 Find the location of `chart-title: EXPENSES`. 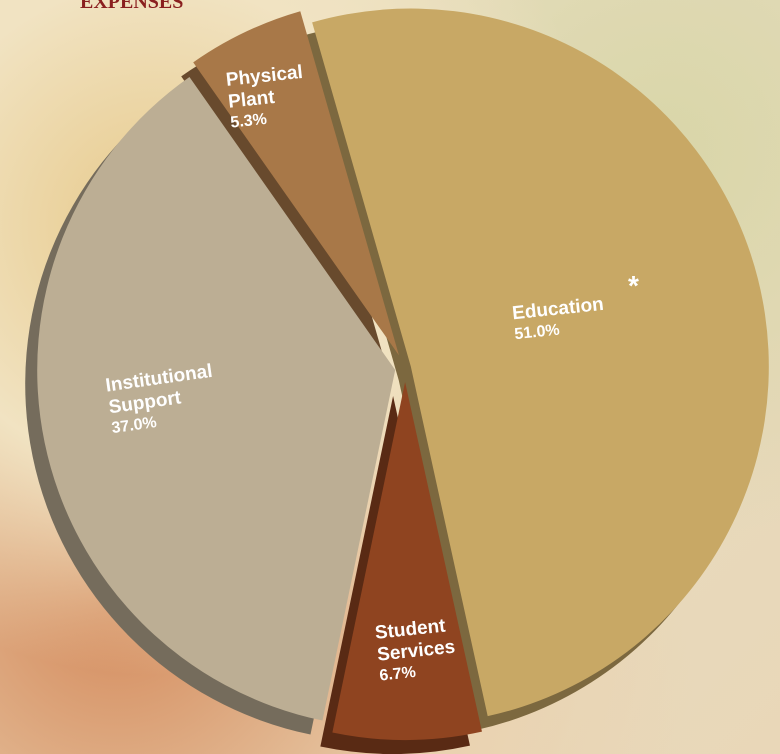

chart-title: EXPENSES is located at coordinates (132, 6).